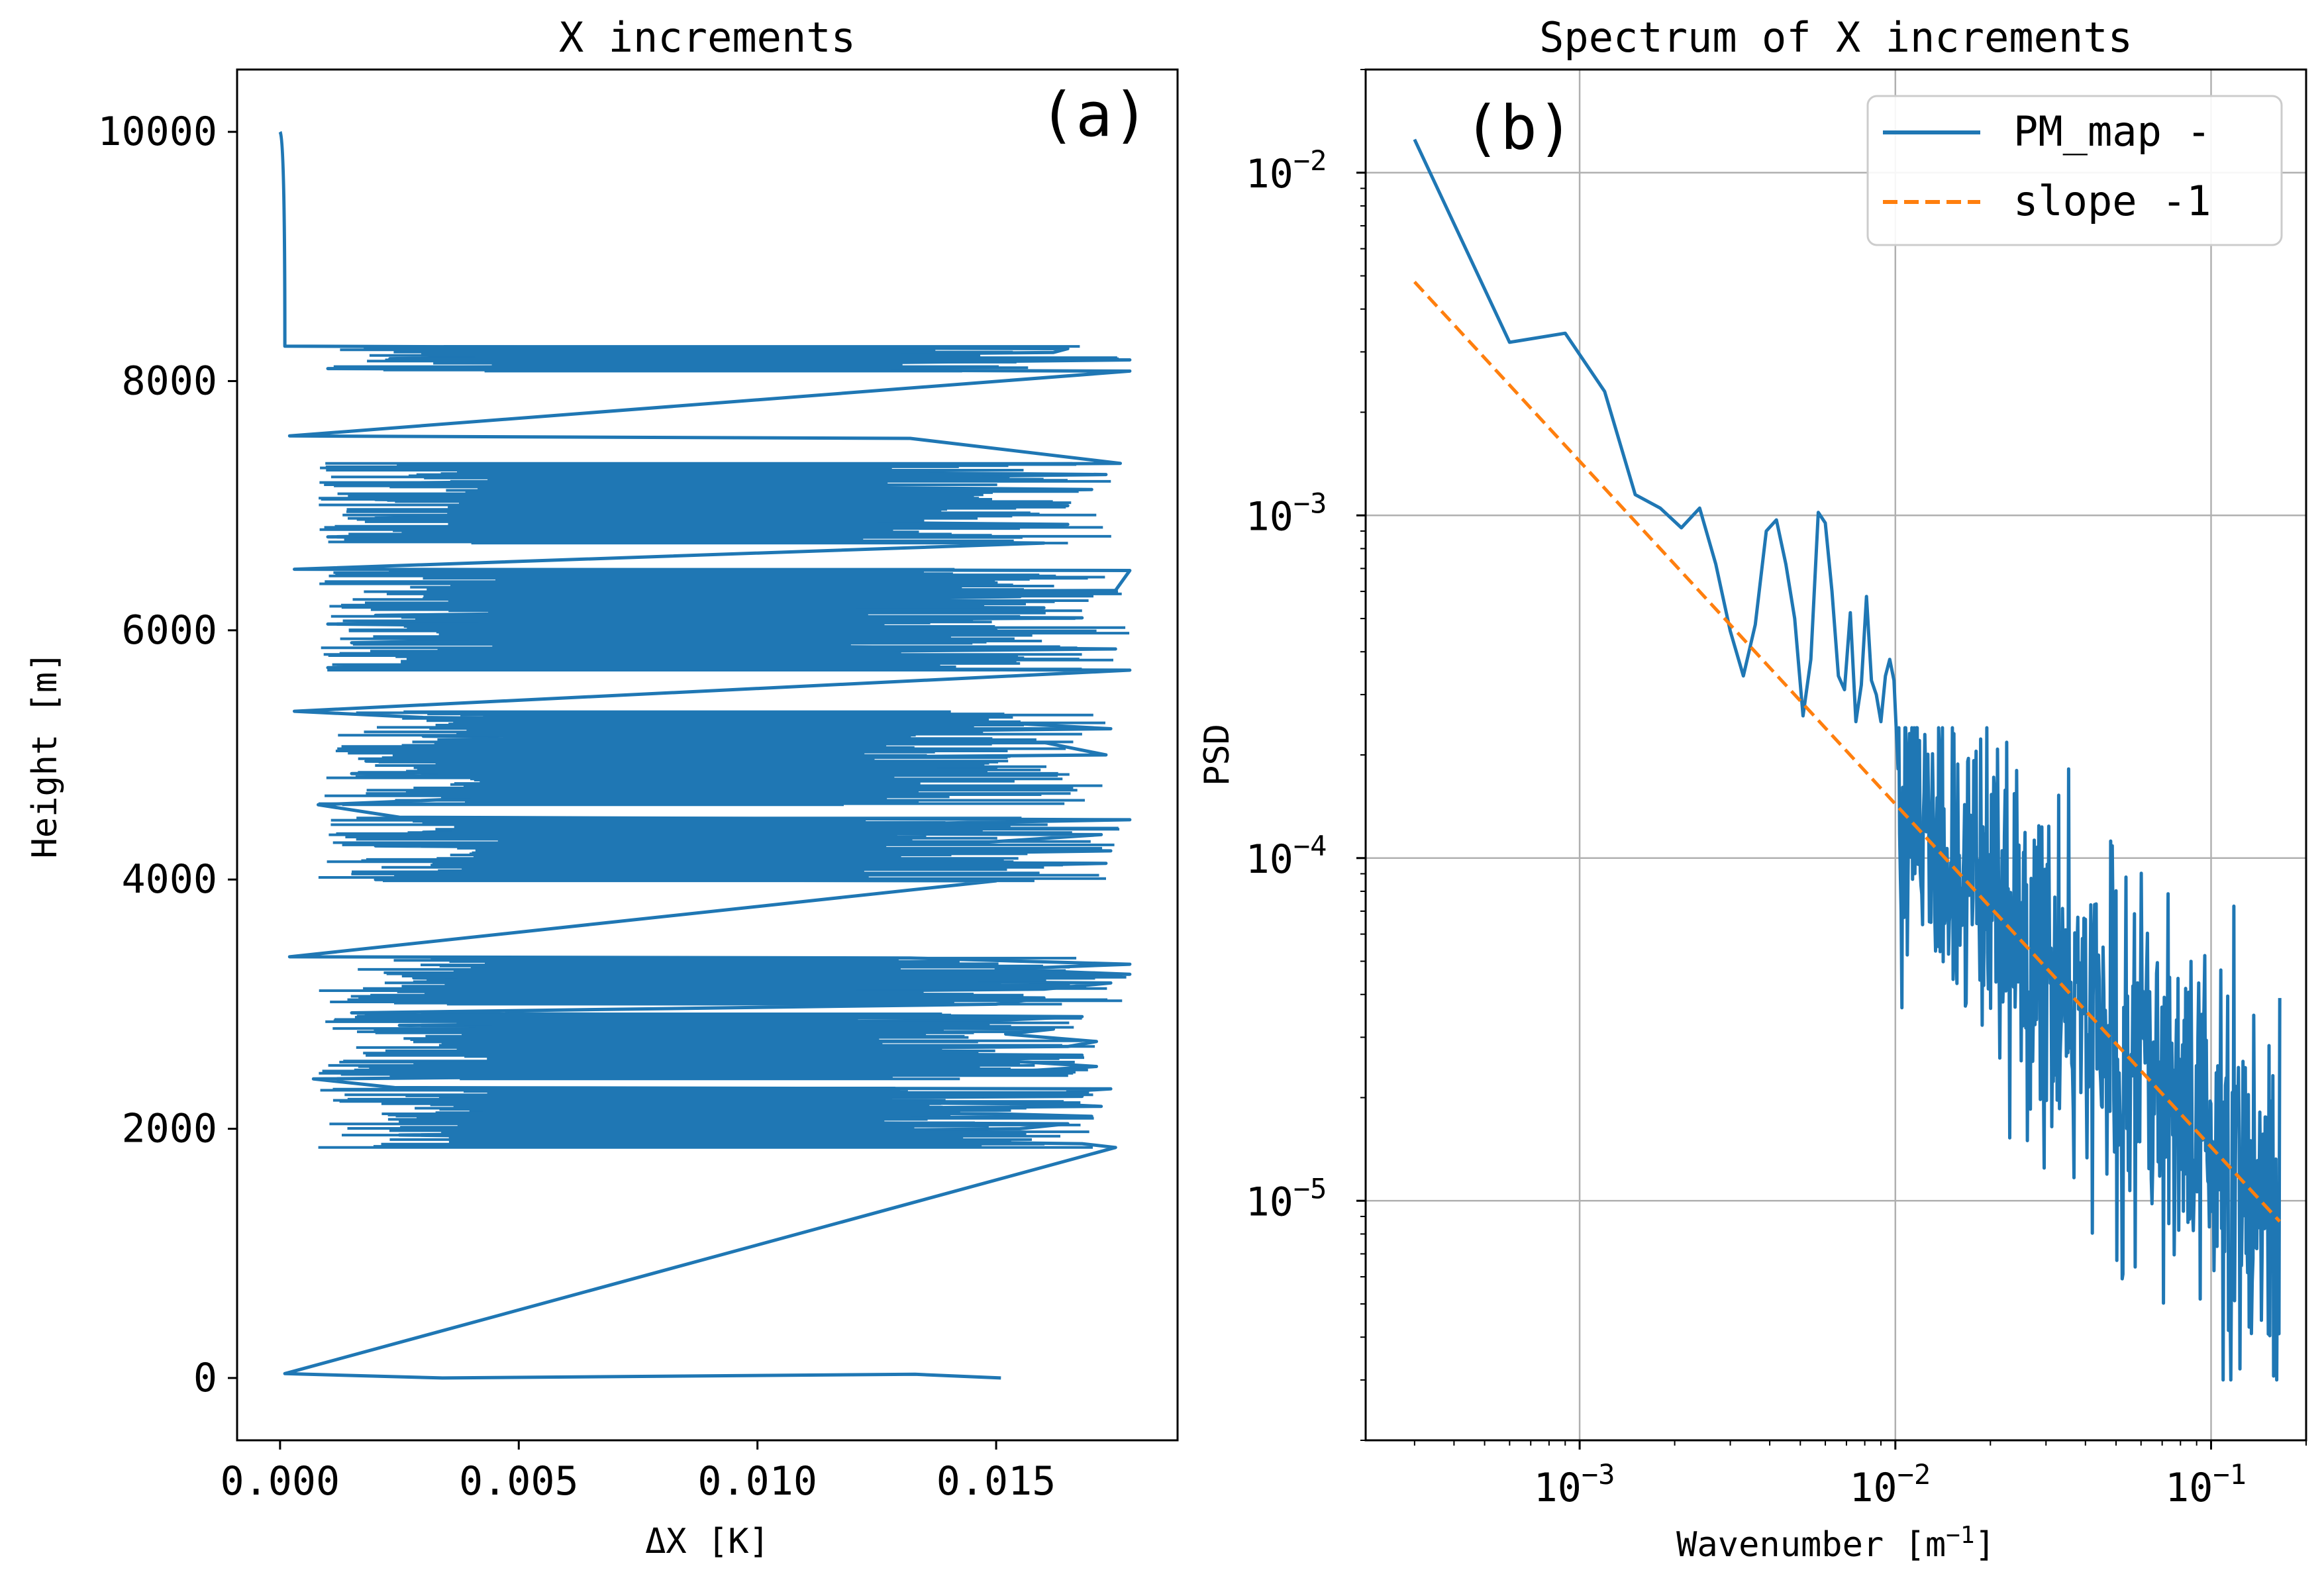  Describe the element at coordinates (157, 132) in the screenshot. I see `panel-a-y-tick-label: 10000` at that location.